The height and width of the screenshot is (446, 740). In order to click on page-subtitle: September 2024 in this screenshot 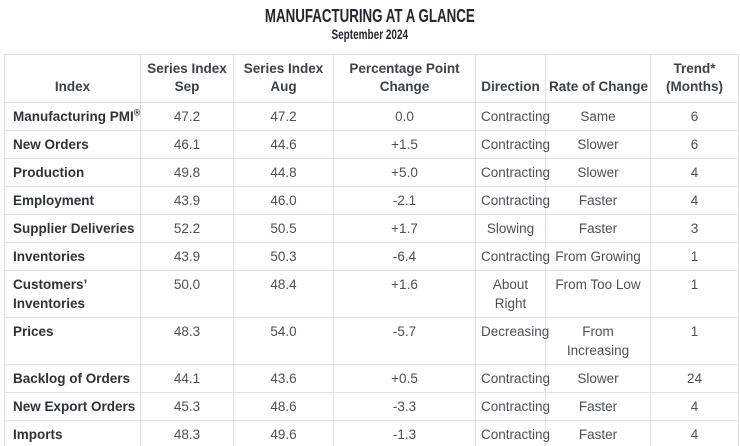, I will do `click(370, 35)`.